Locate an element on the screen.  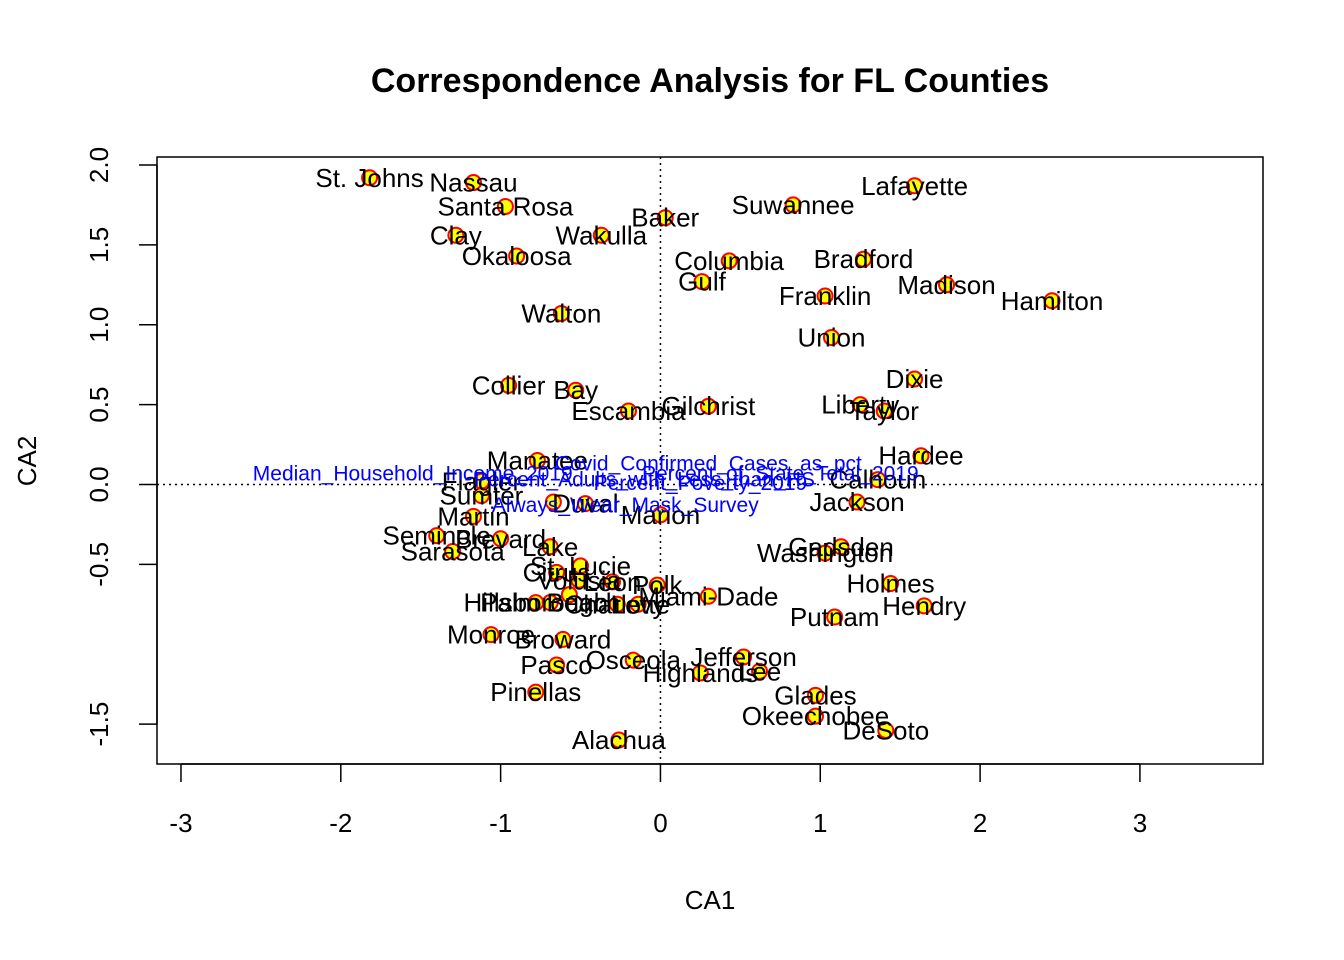
county-label: Marion is located at coordinates (660, 515).